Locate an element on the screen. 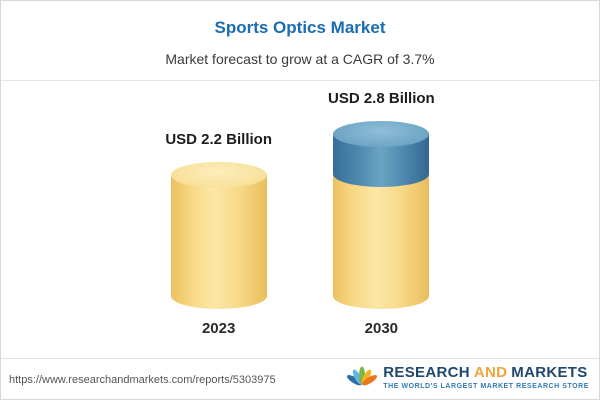 Image resolution: width=600 pixels, height=400 pixels. bar-2030 is located at coordinates (381, 215).